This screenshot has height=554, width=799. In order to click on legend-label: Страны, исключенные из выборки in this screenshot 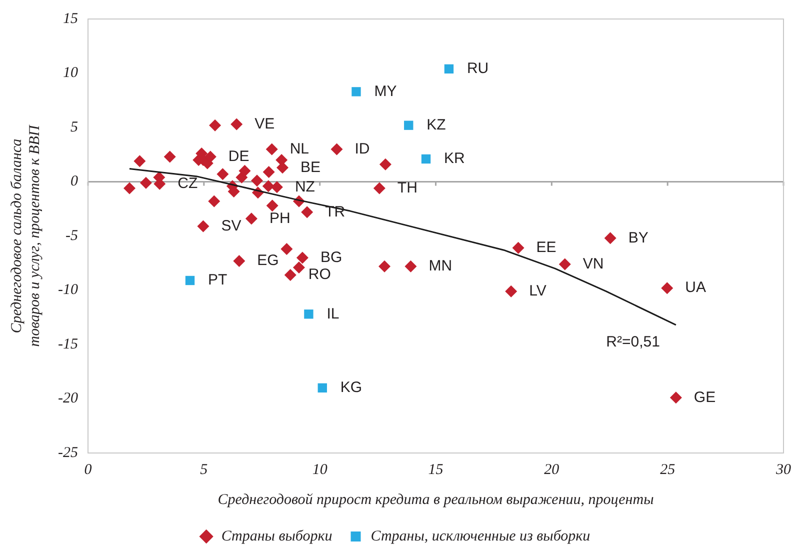, I will do `click(480, 536)`.